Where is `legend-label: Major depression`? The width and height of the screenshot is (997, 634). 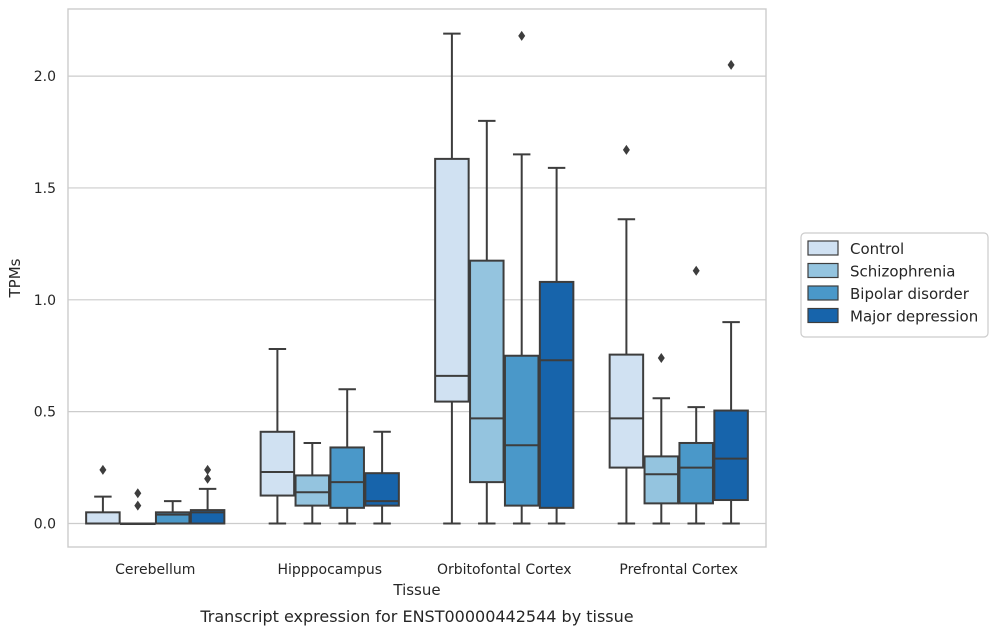 legend-label: Major depression is located at coordinates (914, 317).